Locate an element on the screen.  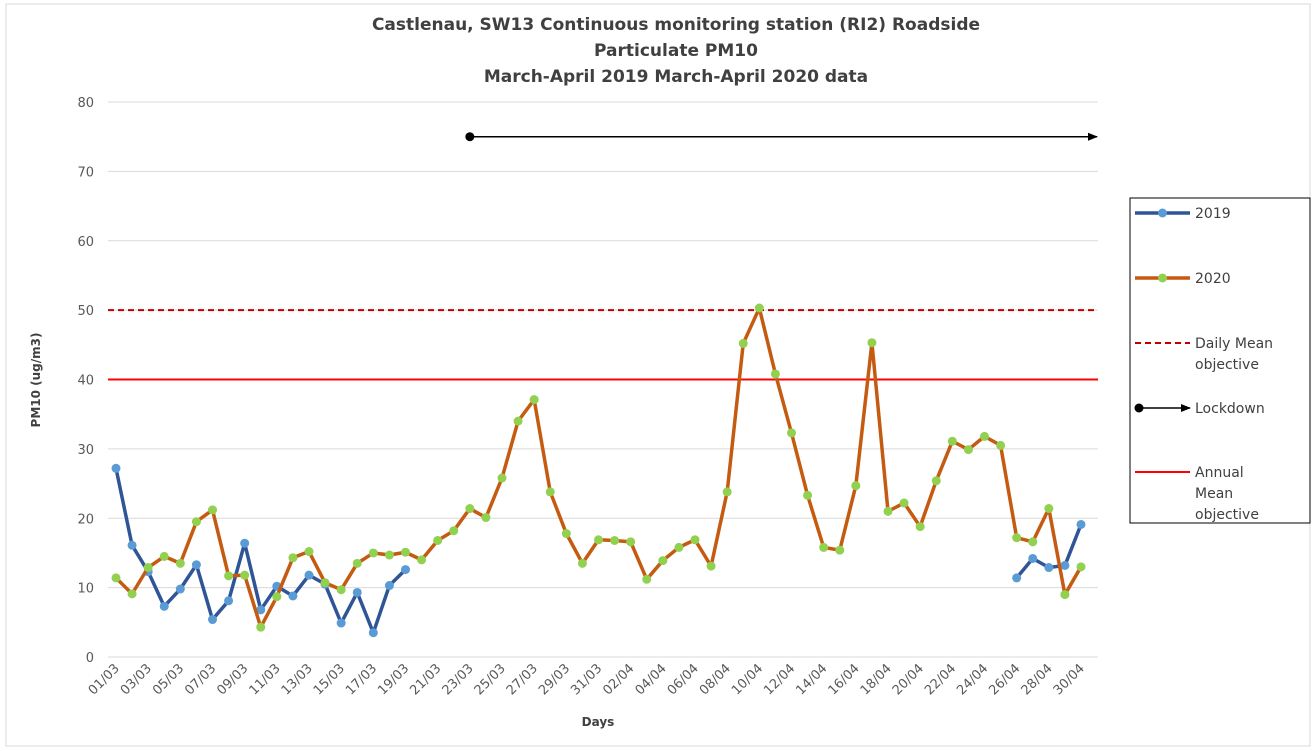
legend-label-line: Mean is located at coordinates (1214, 494).